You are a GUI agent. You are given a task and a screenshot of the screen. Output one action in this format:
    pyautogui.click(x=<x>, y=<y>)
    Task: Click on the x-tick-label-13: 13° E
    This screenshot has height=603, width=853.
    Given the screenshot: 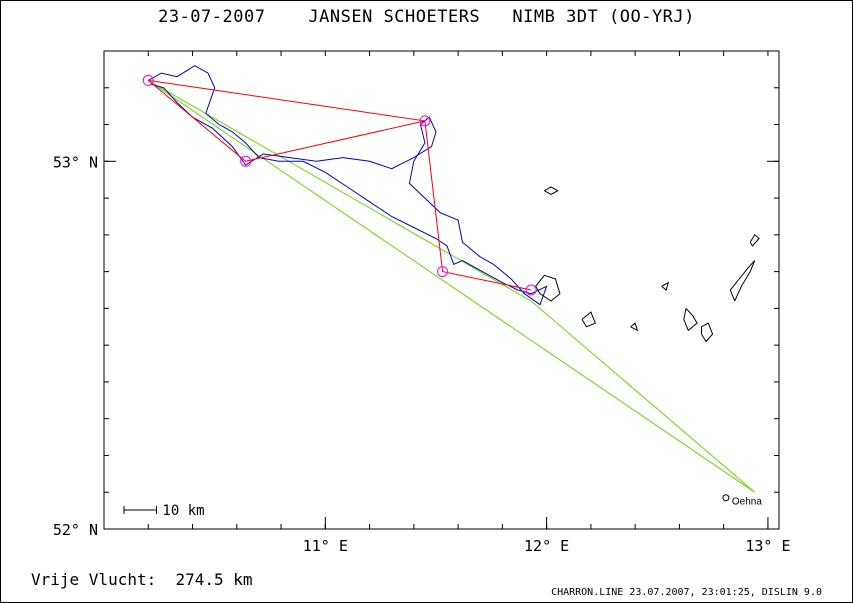 What is the action you would take?
    pyautogui.click(x=767, y=546)
    